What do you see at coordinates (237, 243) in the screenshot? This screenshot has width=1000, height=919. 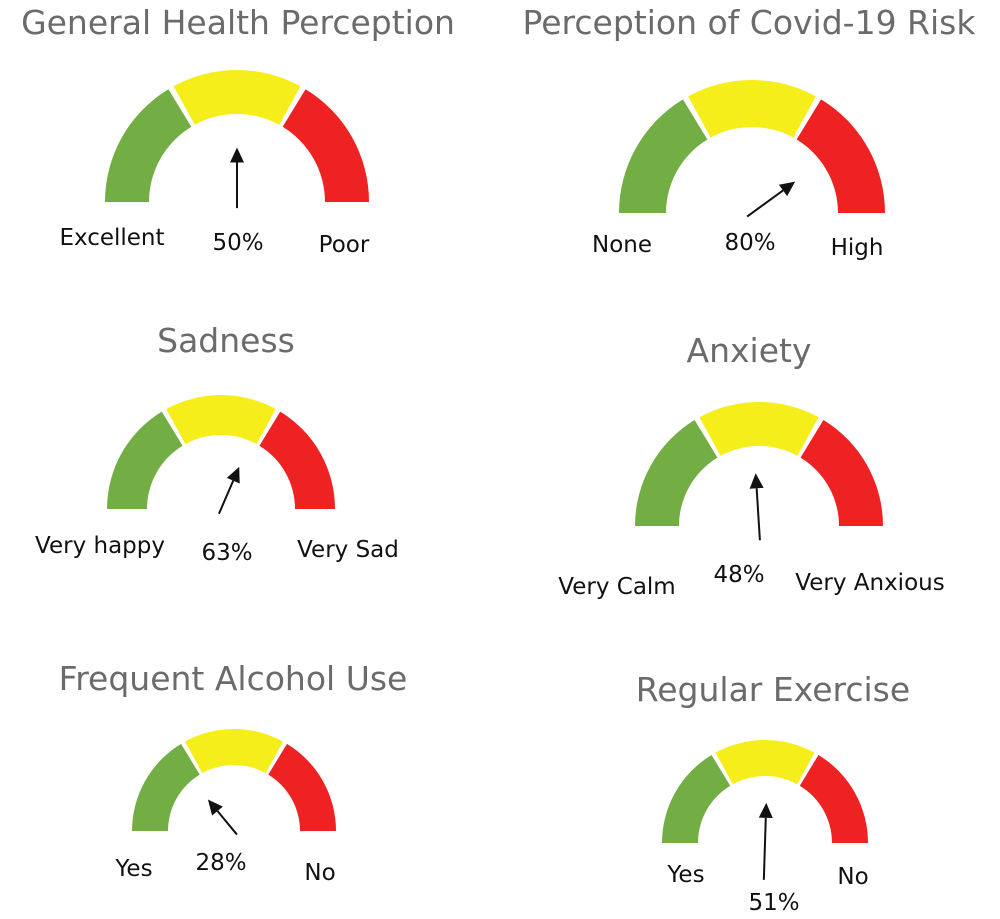 I see `gauge-value-label: 50%` at bounding box center [237, 243].